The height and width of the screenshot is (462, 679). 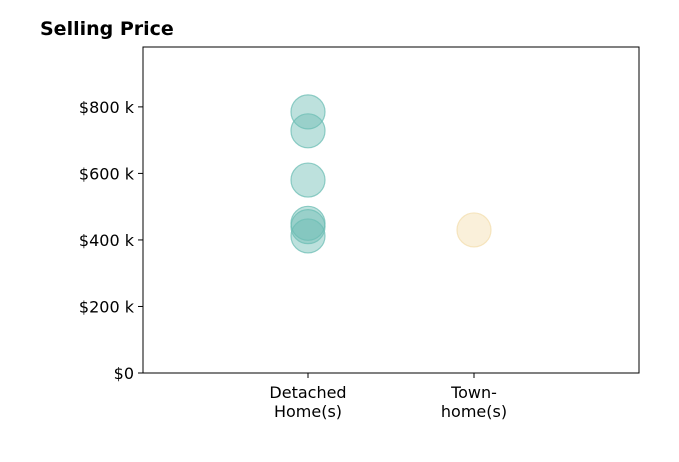 What do you see at coordinates (107, 107) in the screenshot?
I see `y-tick-label: $800 k` at bounding box center [107, 107].